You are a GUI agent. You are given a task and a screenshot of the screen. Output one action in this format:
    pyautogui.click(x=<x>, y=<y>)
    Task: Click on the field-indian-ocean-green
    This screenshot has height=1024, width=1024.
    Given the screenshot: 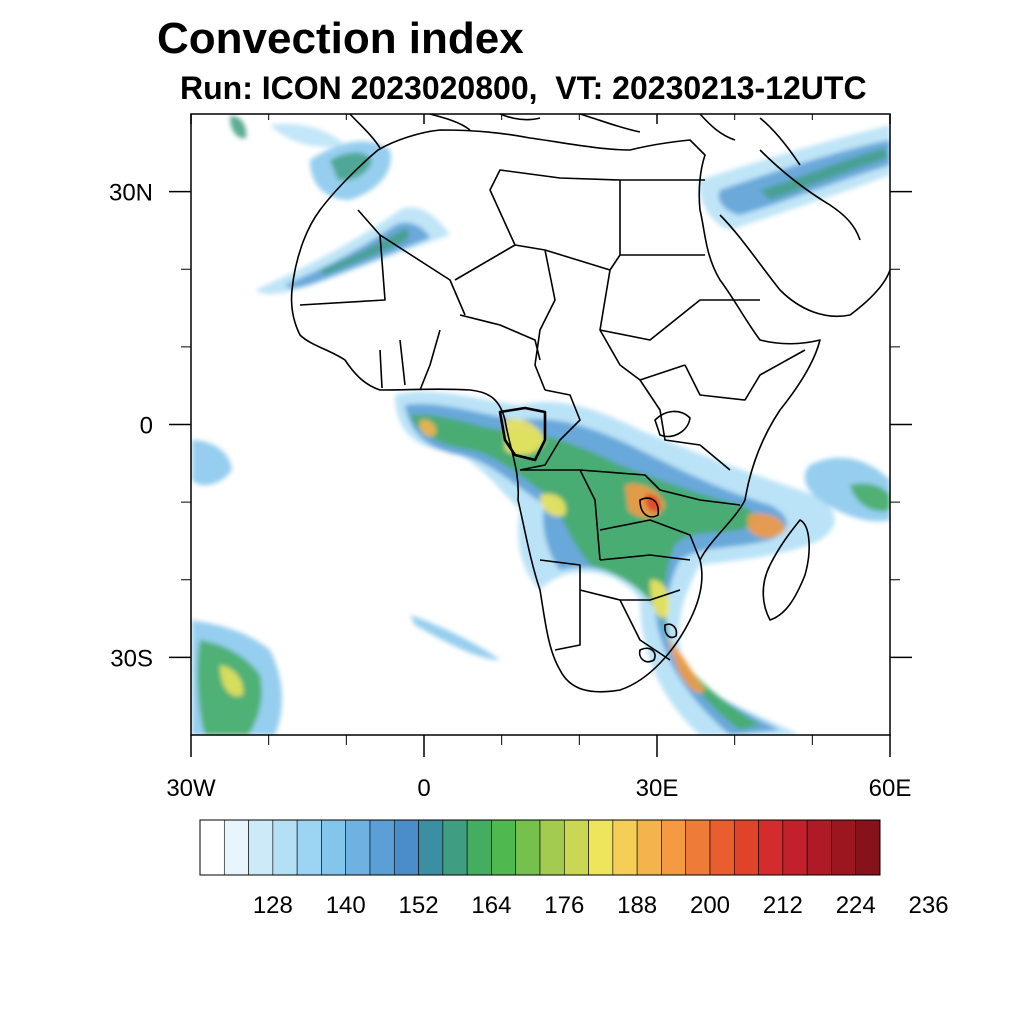 What is the action you would take?
    pyautogui.click(x=870, y=497)
    